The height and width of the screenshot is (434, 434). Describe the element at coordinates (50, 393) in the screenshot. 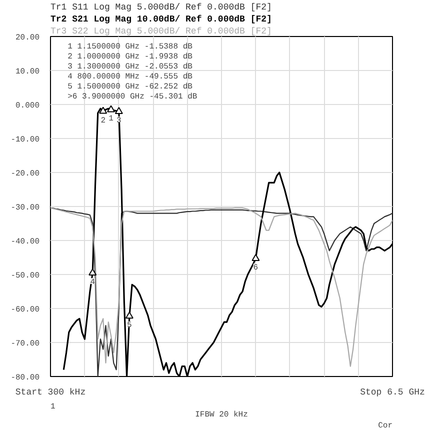

I see `x-tick-label: Start 300 kHz` at that location.